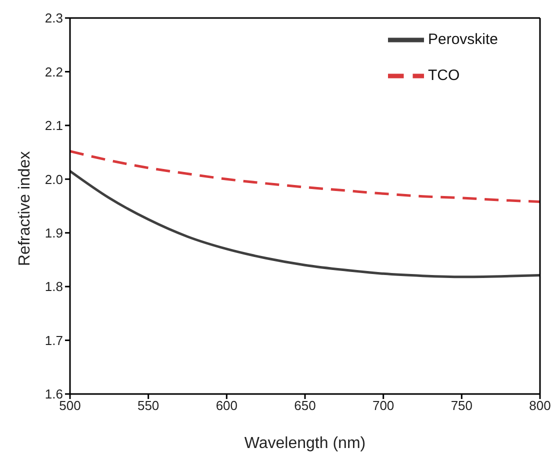 This screenshot has height=454, width=554. Describe the element at coordinates (53, 18) in the screenshot. I see `y-tick-label: 2.3` at that location.